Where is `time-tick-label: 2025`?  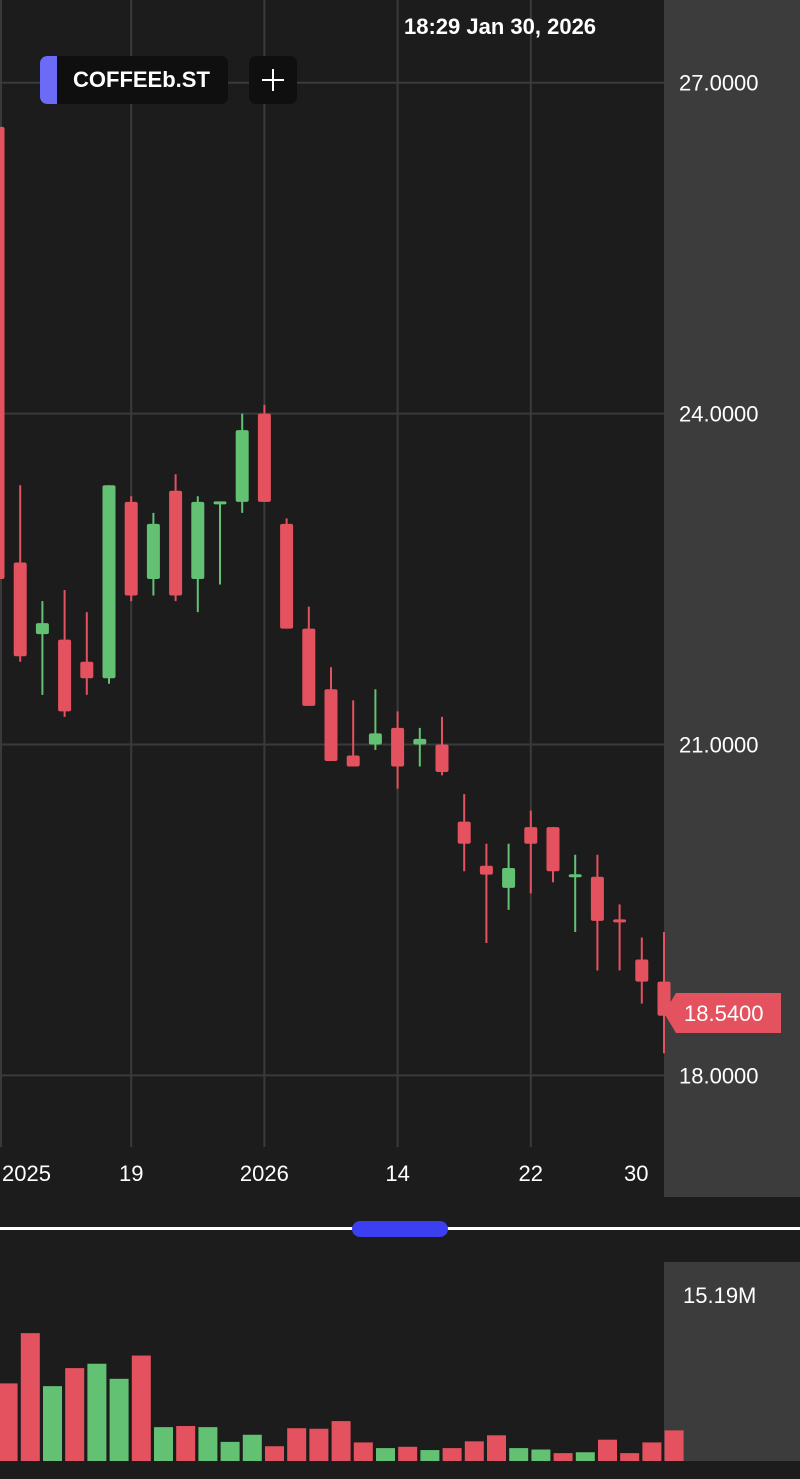
time-tick-label: 2025 is located at coordinates (26, 1173).